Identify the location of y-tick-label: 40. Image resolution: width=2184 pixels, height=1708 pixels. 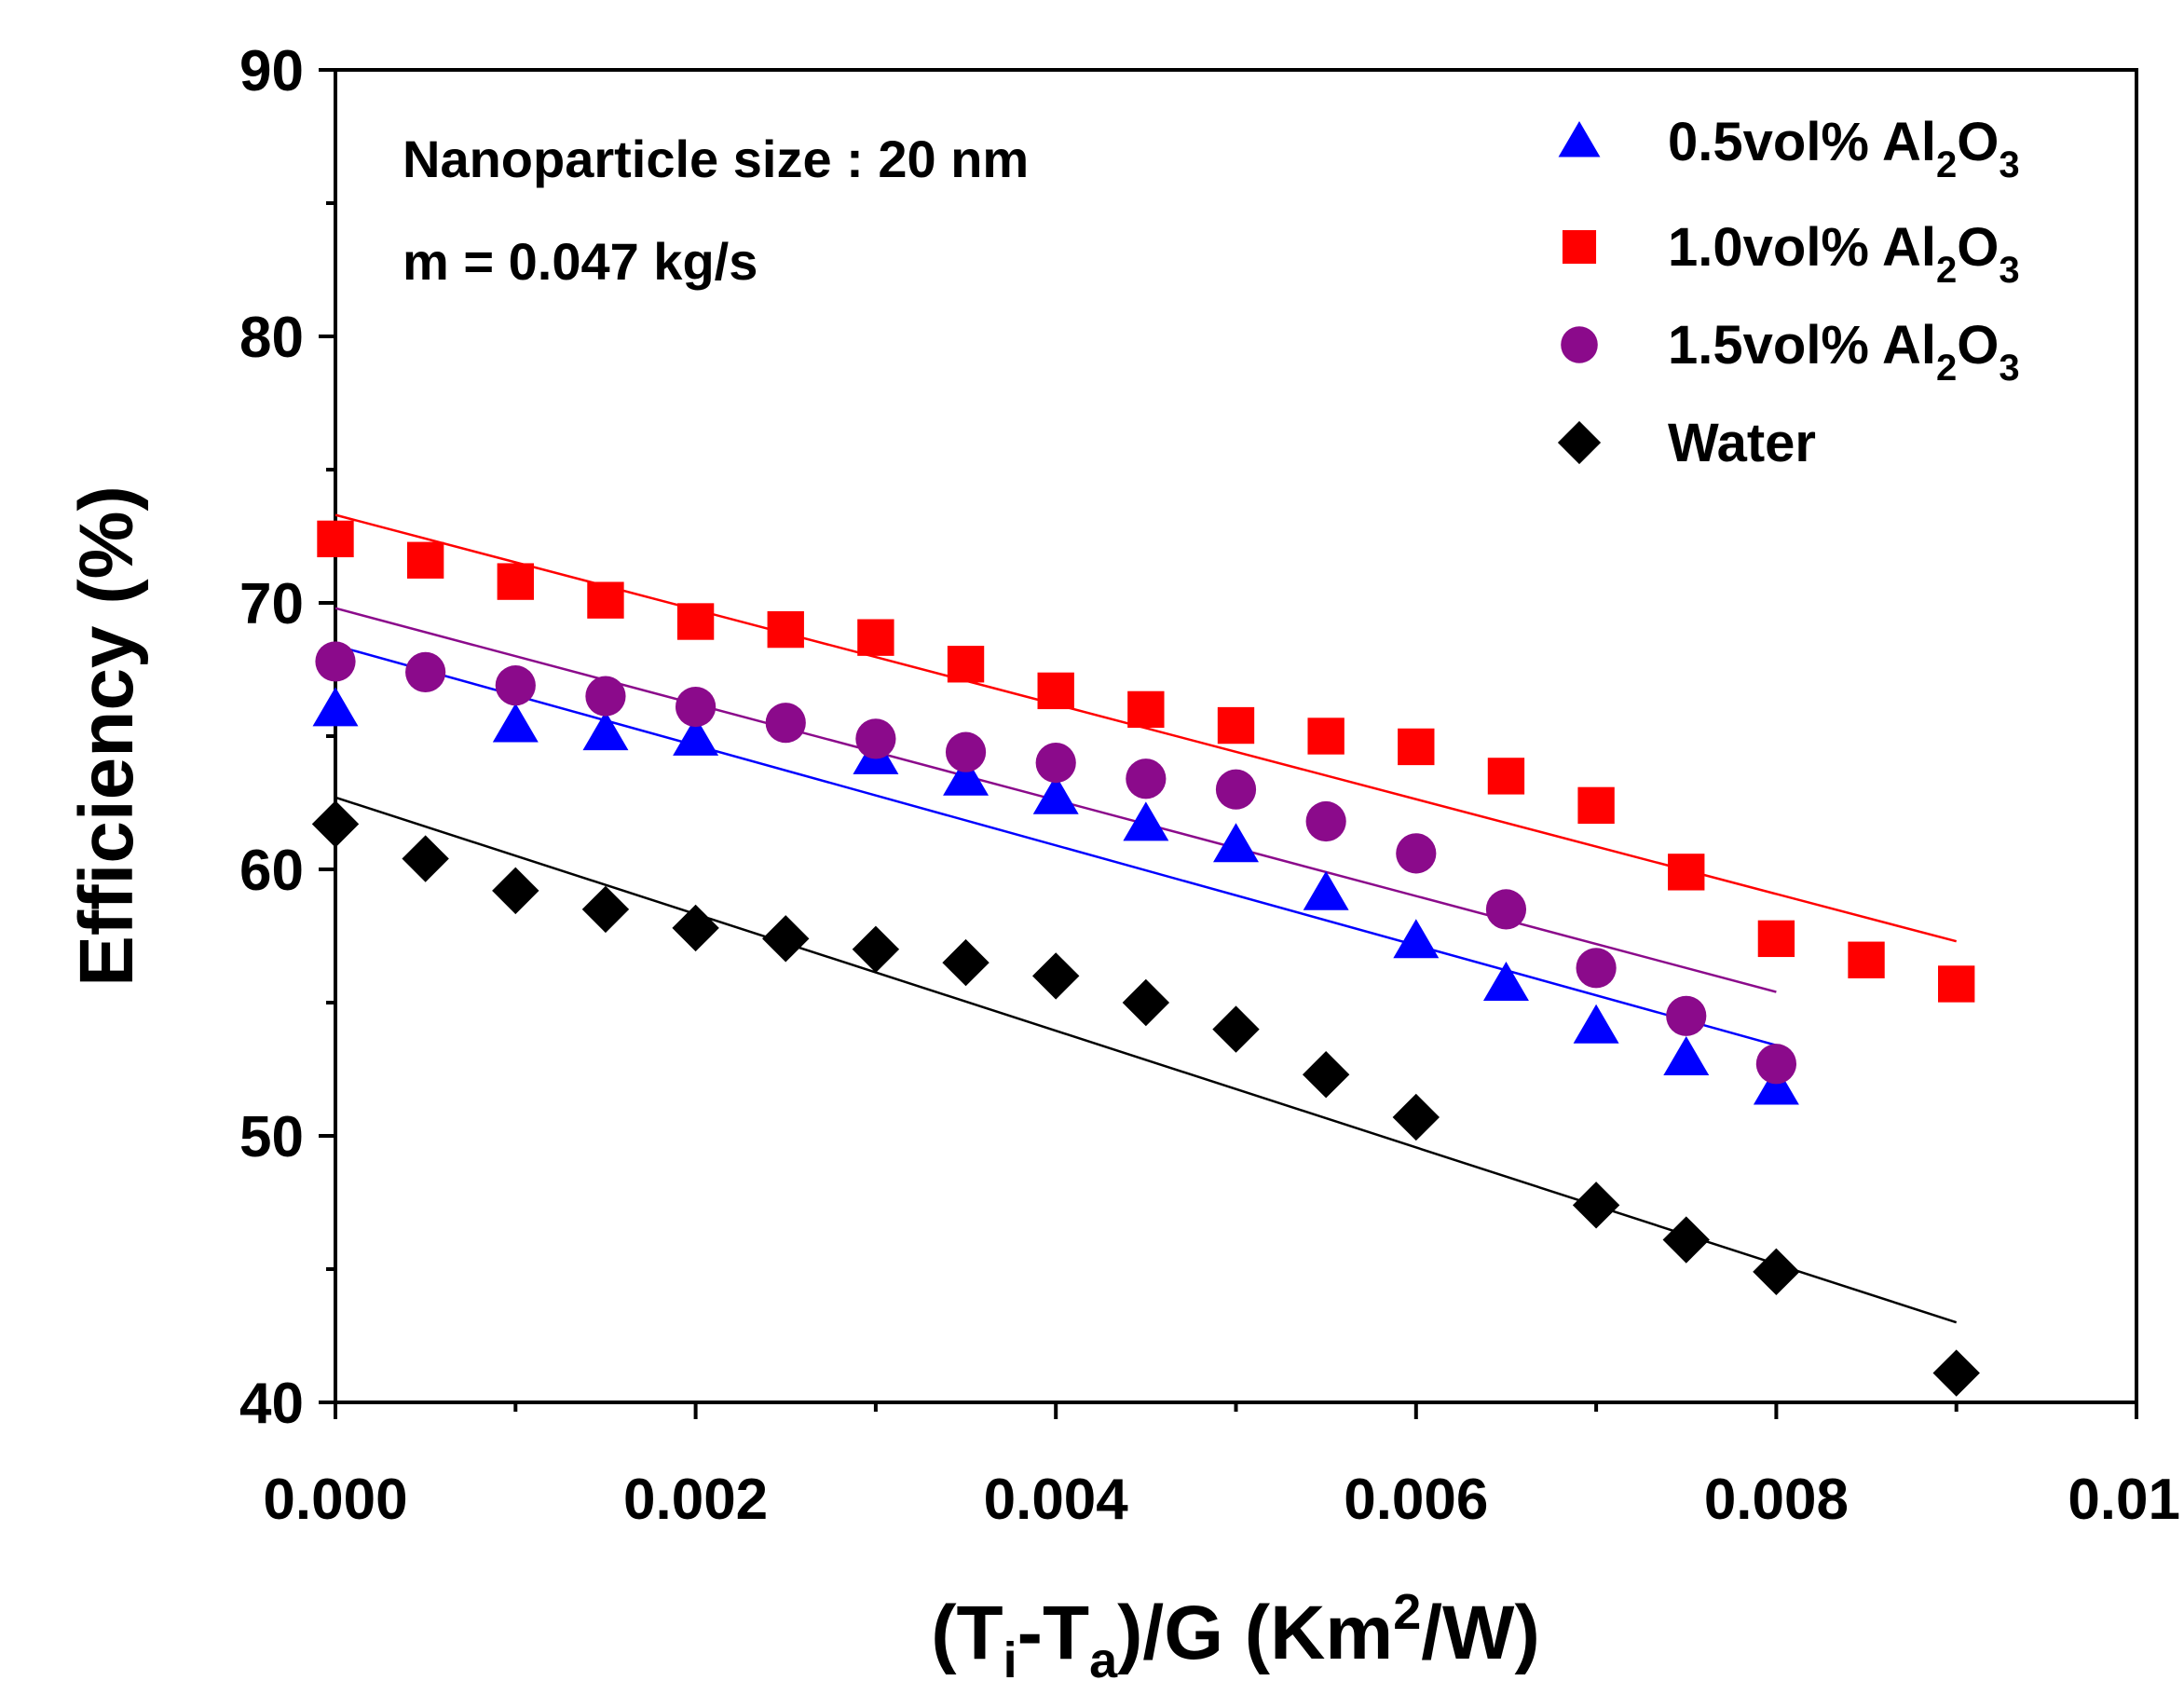
(271, 1404).